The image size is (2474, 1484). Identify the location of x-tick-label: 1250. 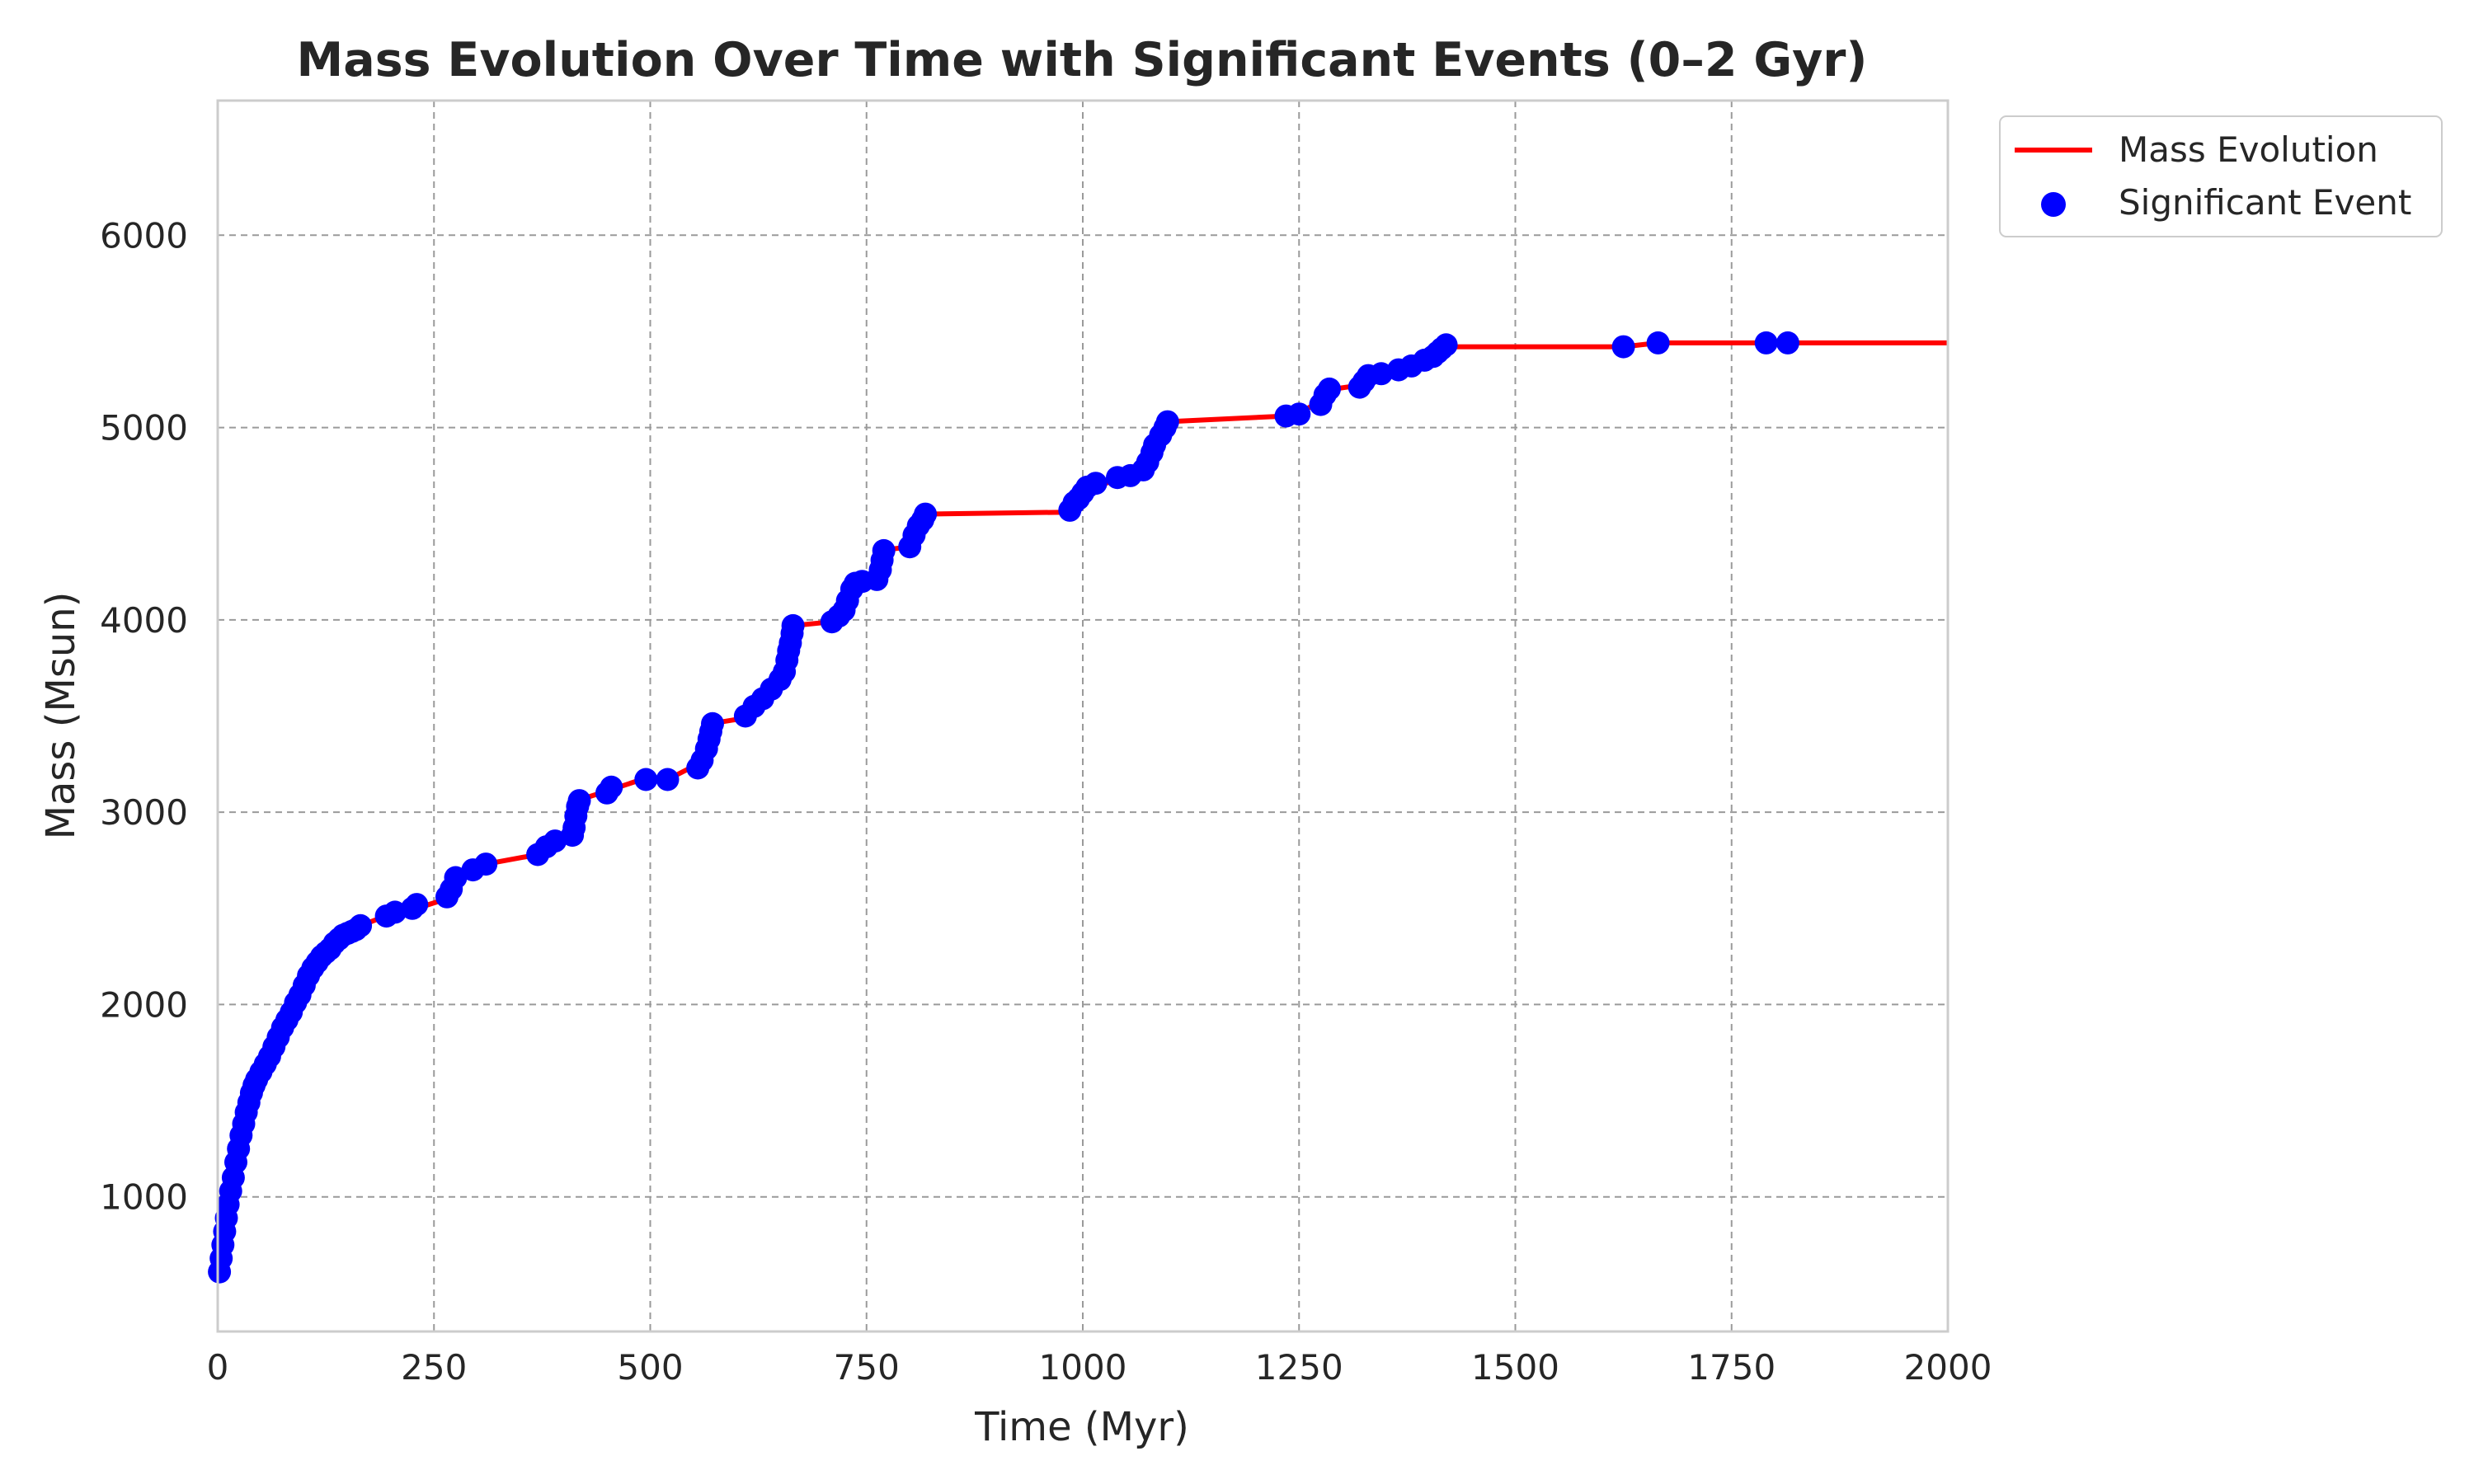
(1299, 1367).